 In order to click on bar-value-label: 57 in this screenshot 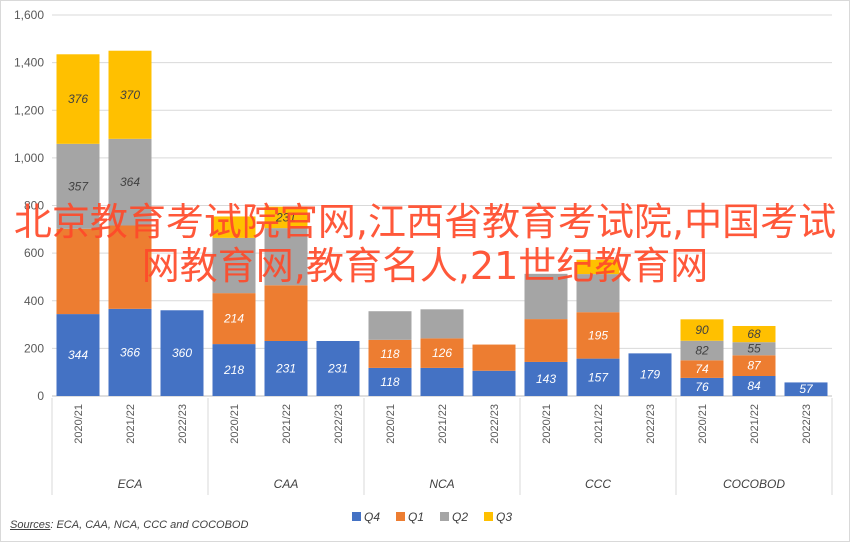, I will do `click(806, 389)`.